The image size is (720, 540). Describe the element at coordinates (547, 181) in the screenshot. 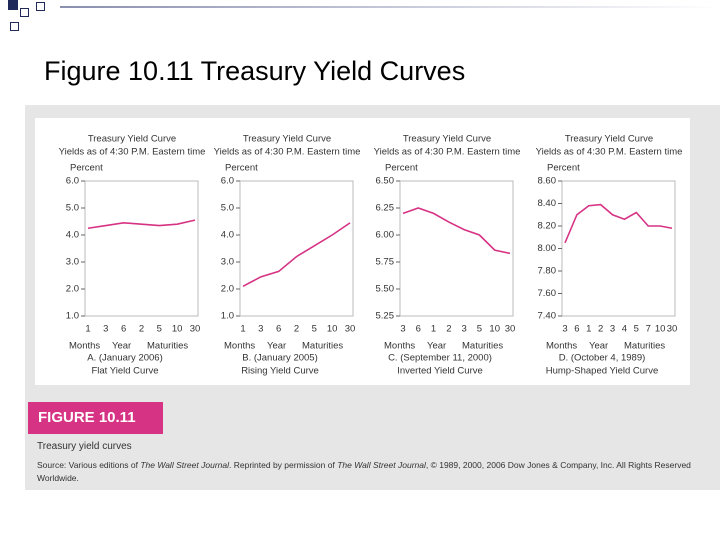

I see `y-tick-label: 8.60` at that location.